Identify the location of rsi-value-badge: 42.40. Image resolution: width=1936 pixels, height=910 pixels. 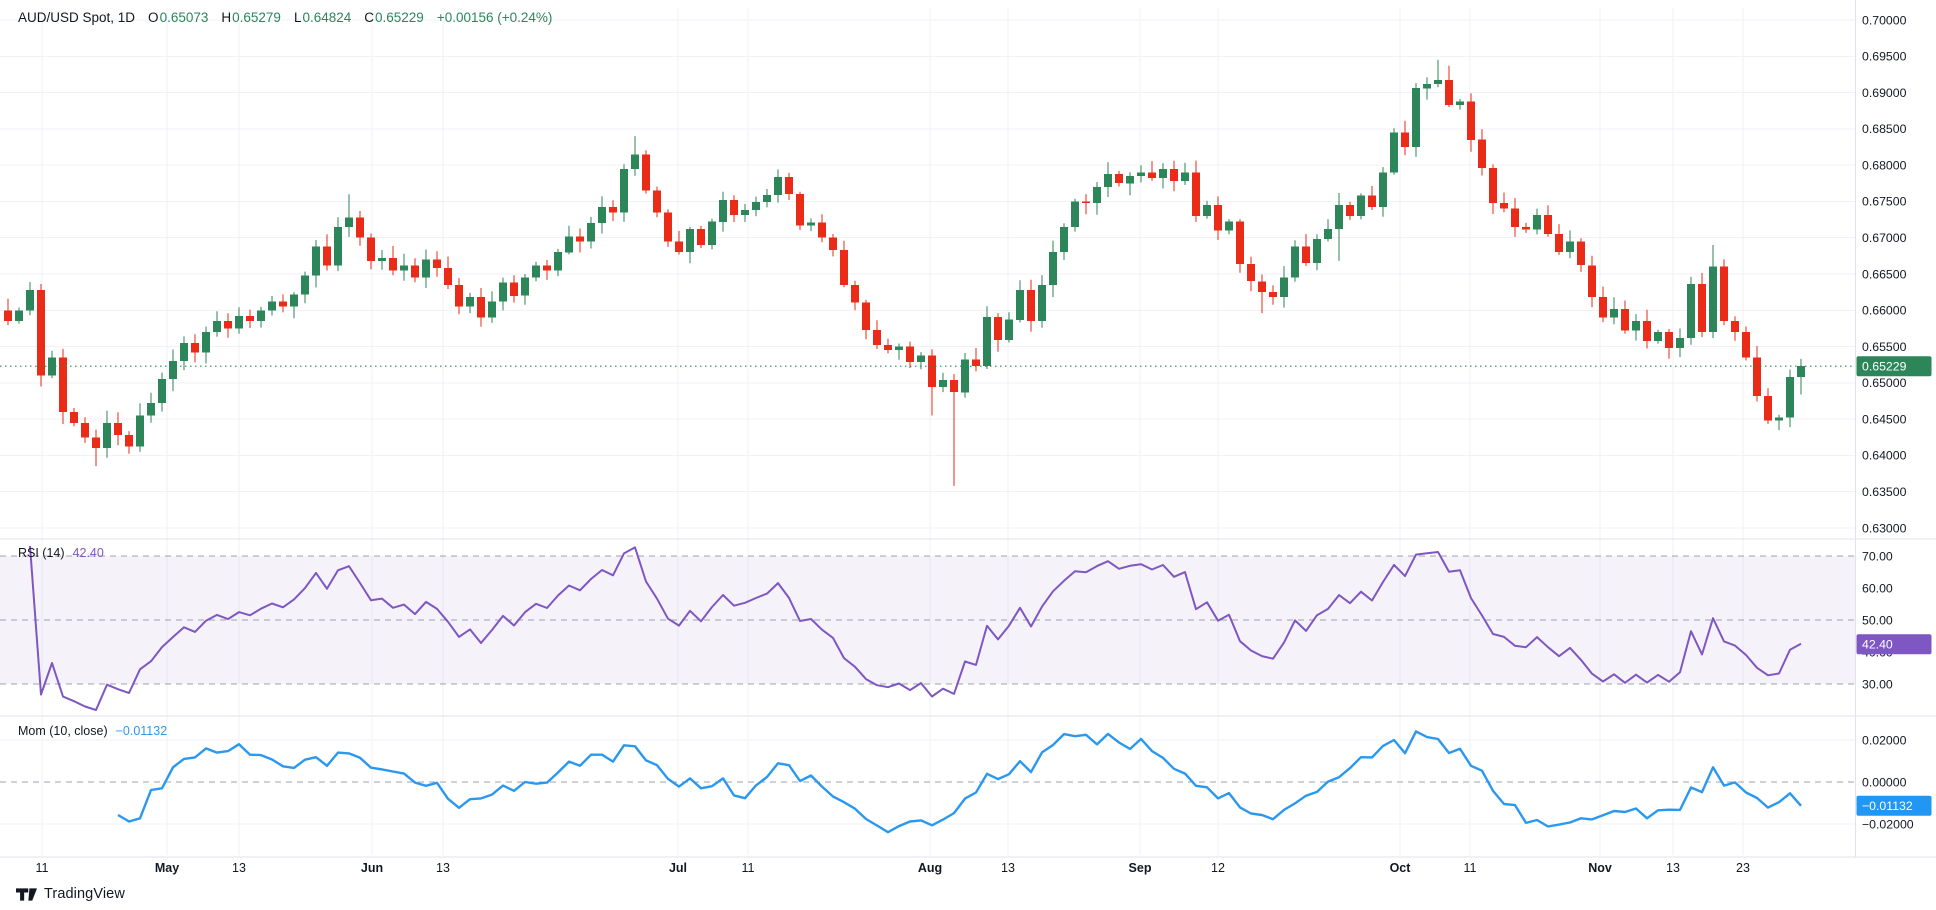
(1894, 644).